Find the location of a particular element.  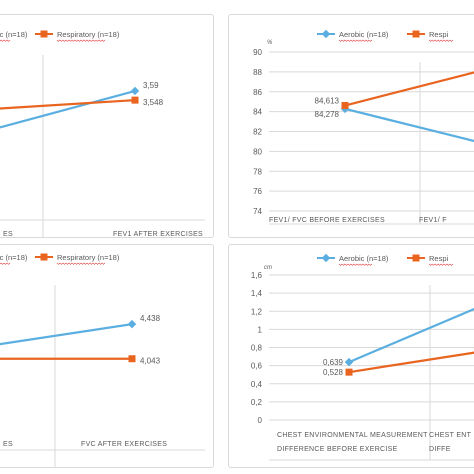

y-tick-label: 78 is located at coordinates (257, 171).